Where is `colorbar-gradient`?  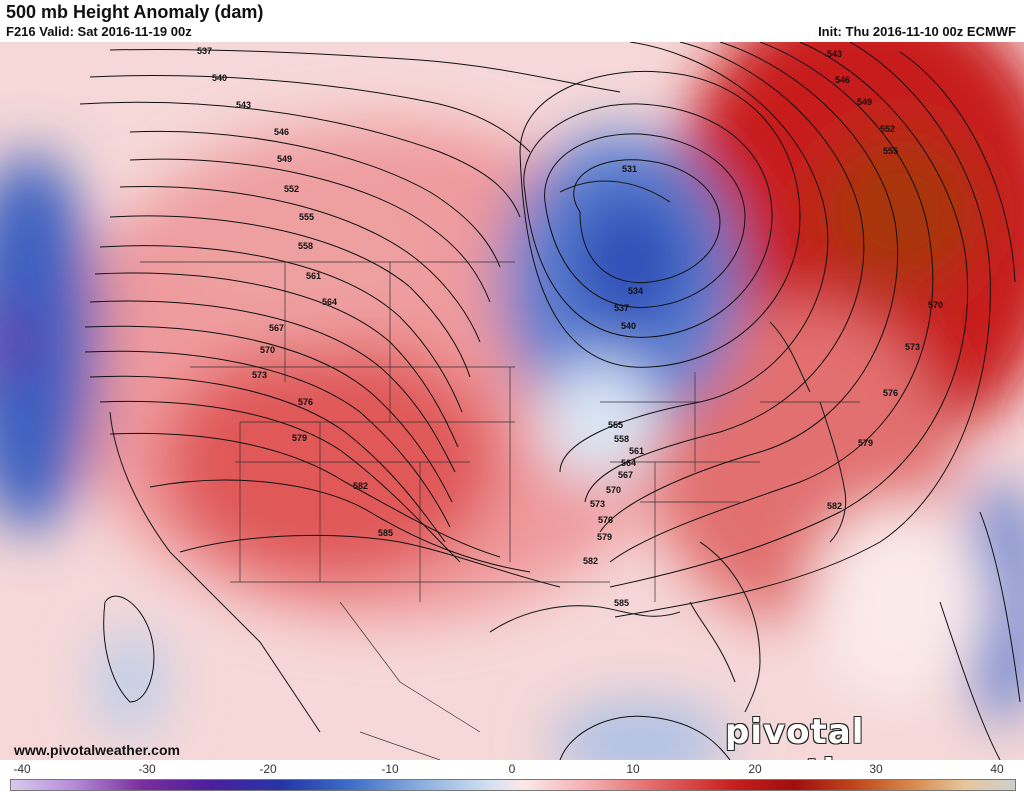
colorbar-gradient is located at coordinates (513, 785).